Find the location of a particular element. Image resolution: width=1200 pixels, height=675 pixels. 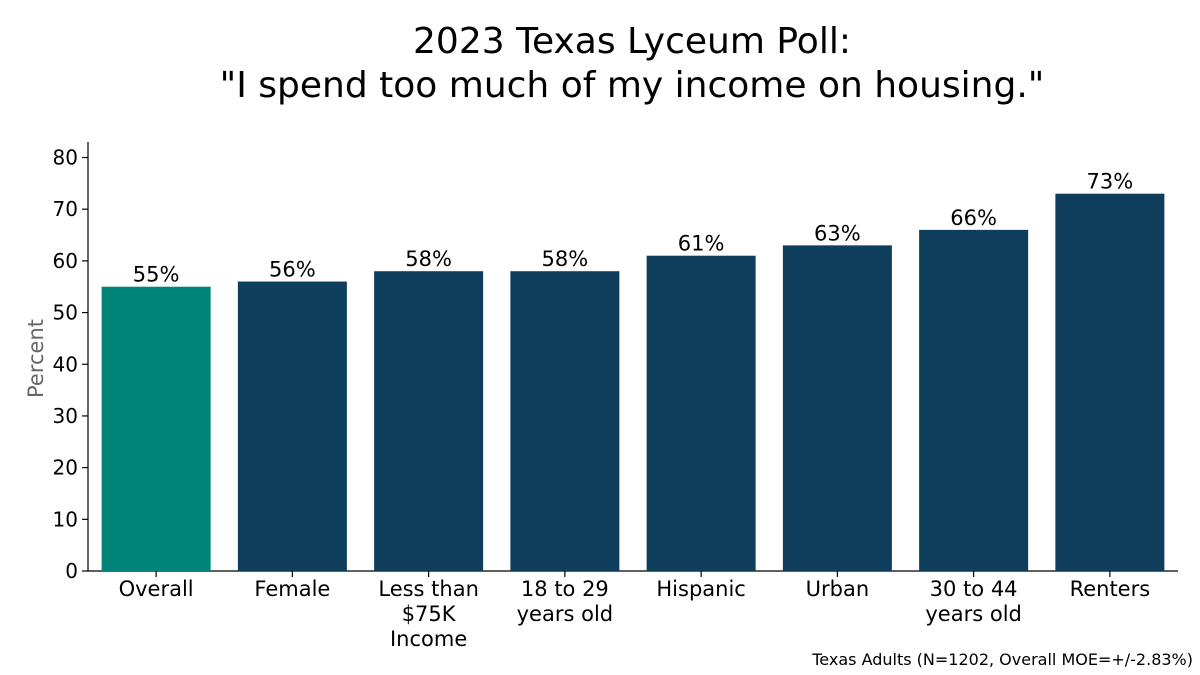

chart-title-line-1: 2023 Texas Lyceum Poll: is located at coordinates (632, 41).